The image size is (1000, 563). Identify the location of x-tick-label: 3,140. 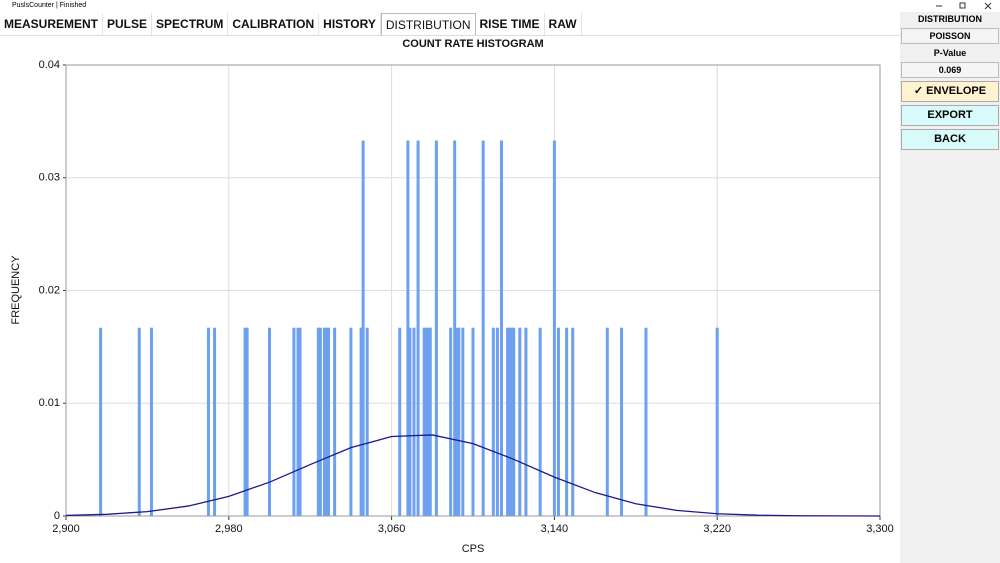
(555, 529).